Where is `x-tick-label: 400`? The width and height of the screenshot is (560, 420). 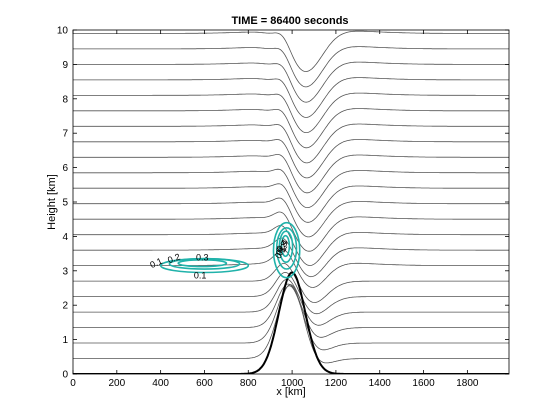 x-tick-label: 400 is located at coordinates (160, 383).